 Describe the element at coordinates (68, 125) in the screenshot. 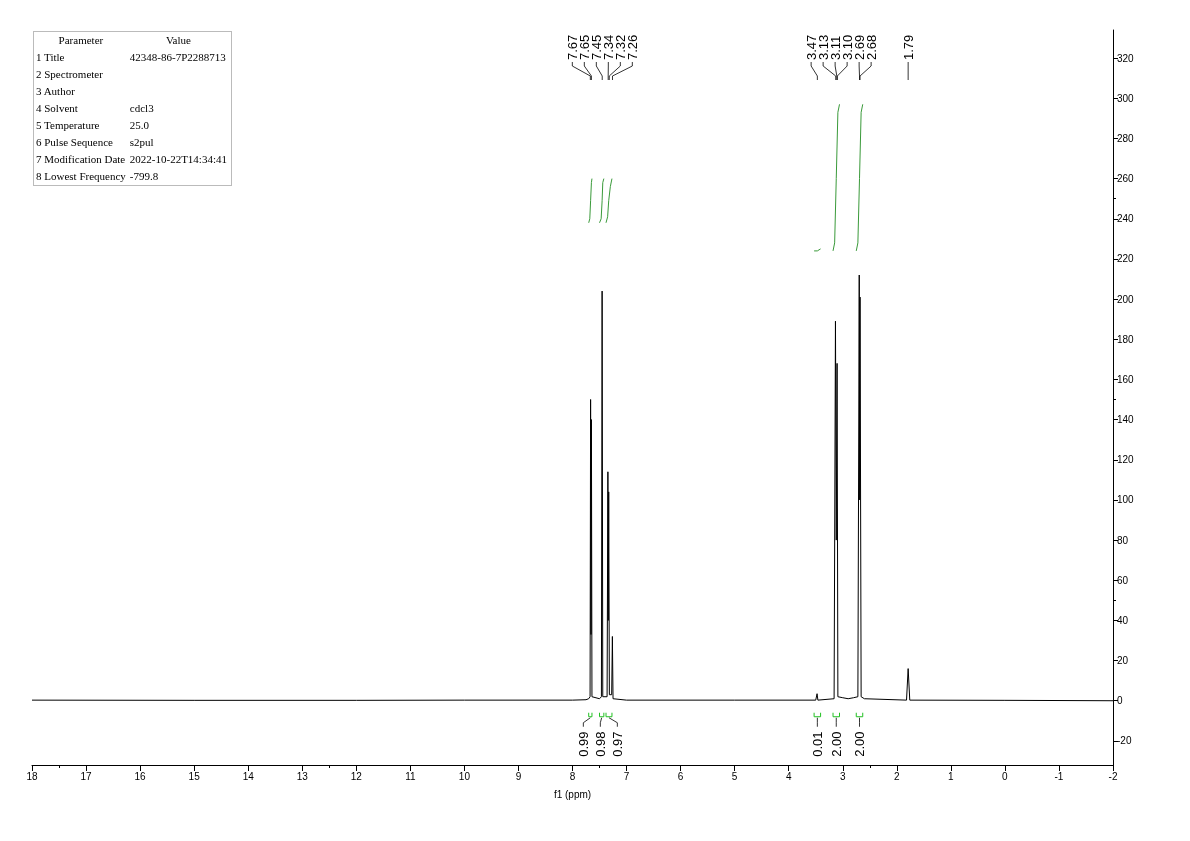

I see `annotation: 5 Temperature` at that location.